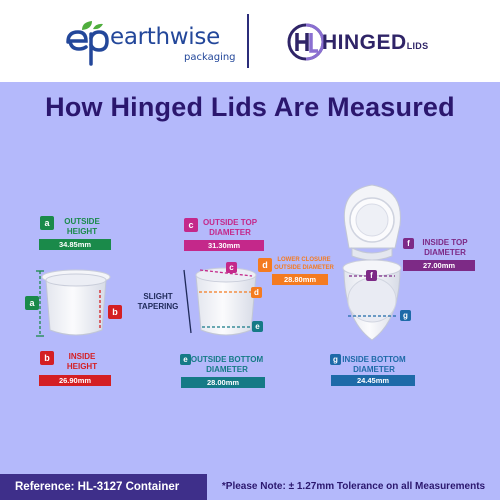  I want to click on label-outside-height: OUTSIDE HEIGHT, so click(82, 226).